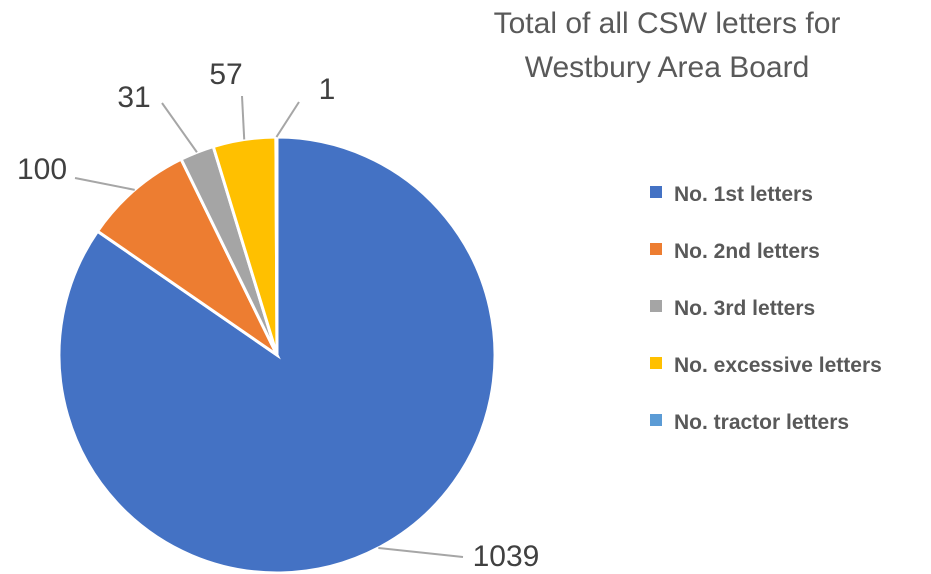 The width and height of the screenshot is (931, 574). What do you see at coordinates (667, 23) in the screenshot?
I see `chart-title-line-1: Total of all CSW letters for` at bounding box center [667, 23].